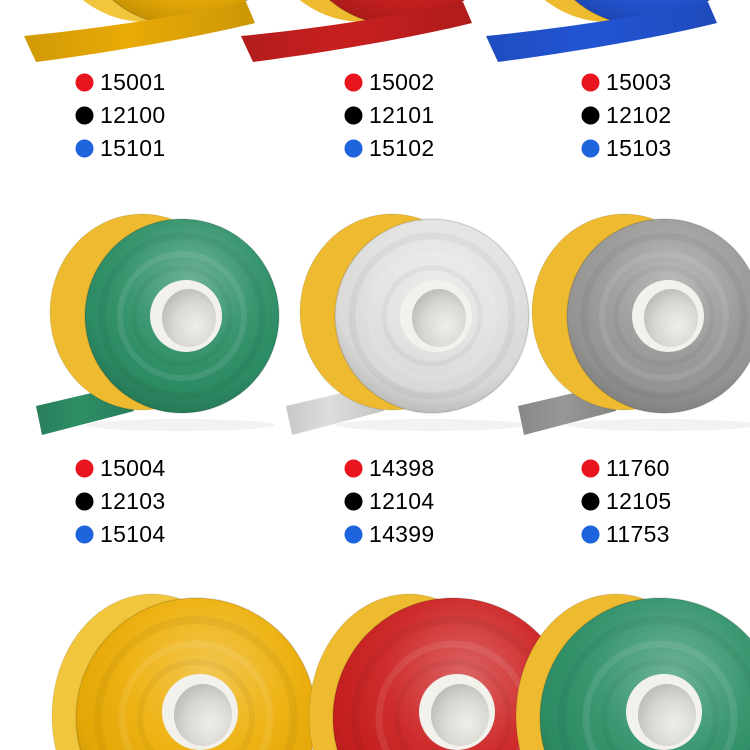 The height and width of the screenshot is (750, 750). I want to click on product-code-line: 12102, so click(665, 115).